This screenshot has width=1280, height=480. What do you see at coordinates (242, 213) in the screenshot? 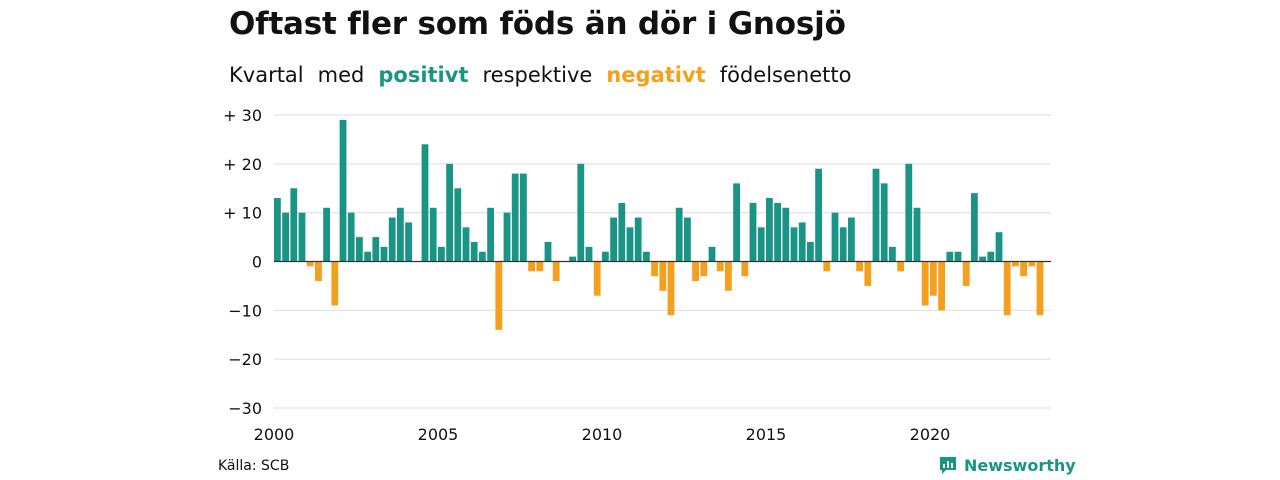
I see `y-tick-label: + 10` at bounding box center [242, 213].